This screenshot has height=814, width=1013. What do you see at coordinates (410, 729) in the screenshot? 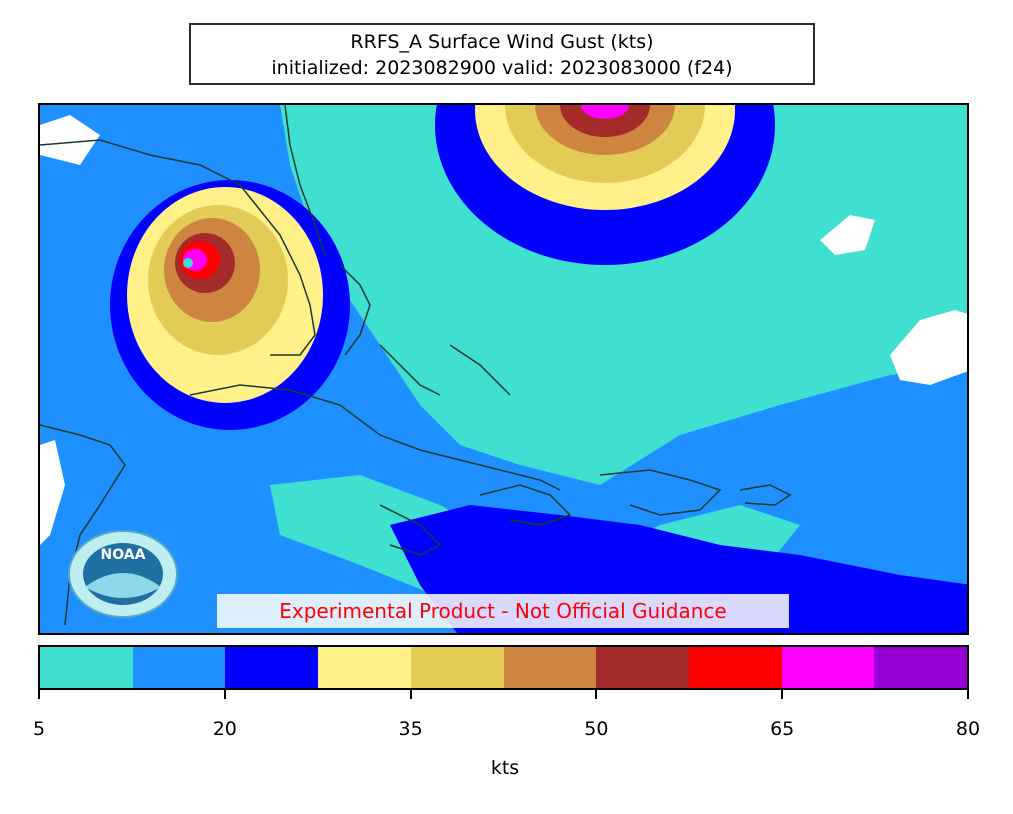
I see `colorbar-tick-label: 35` at bounding box center [410, 729].